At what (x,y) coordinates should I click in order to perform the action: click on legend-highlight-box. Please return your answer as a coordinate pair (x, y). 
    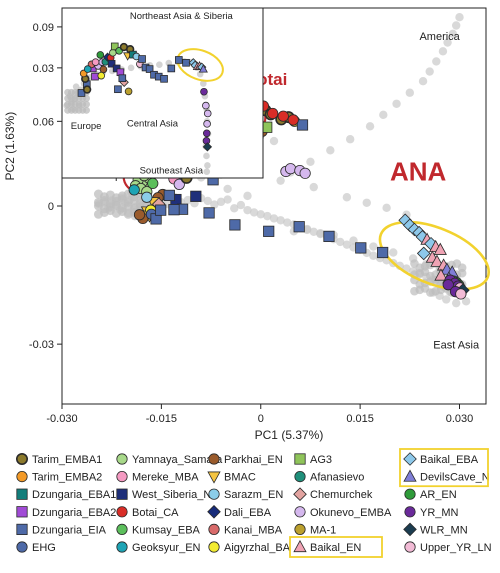
    Looking at the image, I should click on (336, 547).